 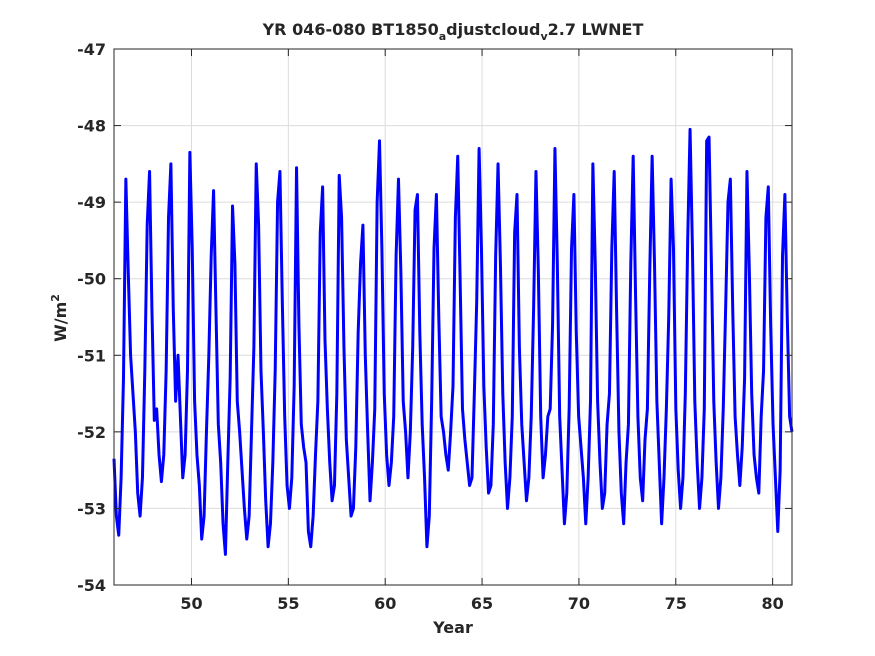 I want to click on x-tick-label: 75, so click(x=676, y=603).